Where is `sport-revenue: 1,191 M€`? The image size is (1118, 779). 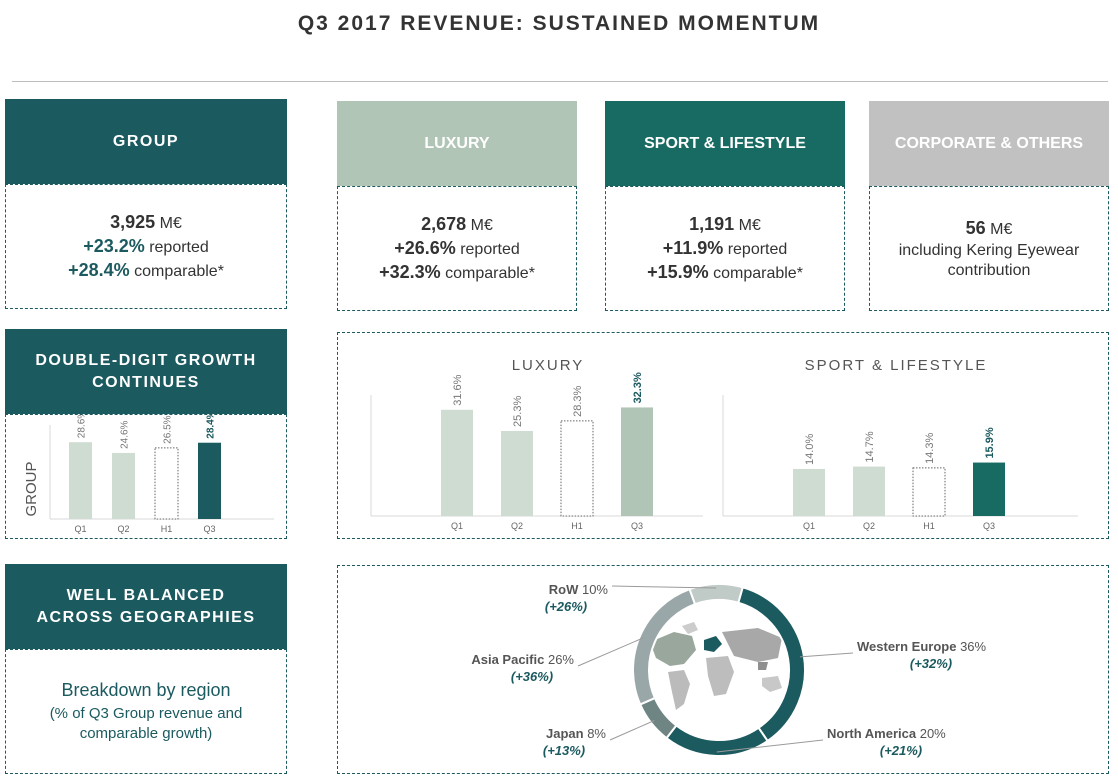 sport-revenue: 1,191 M€ is located at coordinates (725, 225).